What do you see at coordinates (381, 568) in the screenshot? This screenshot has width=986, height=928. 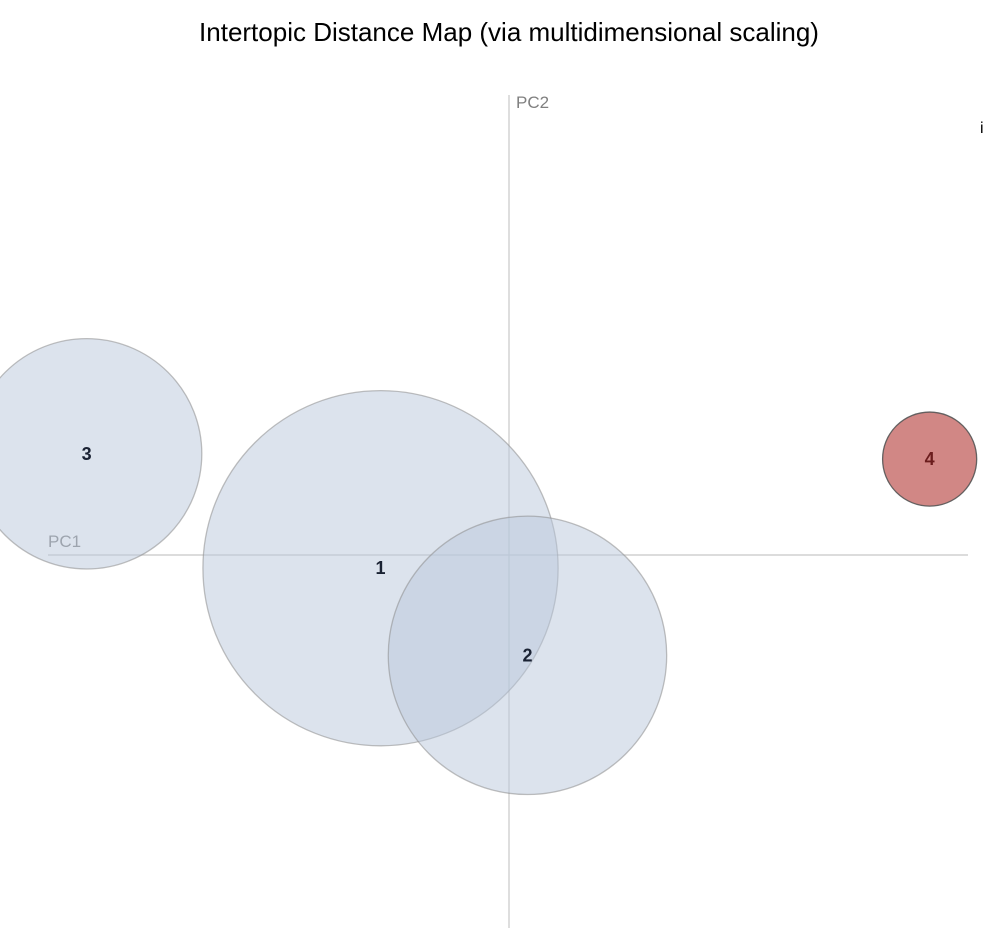 I see `topic-label-1: 1` at bounding box center [381, 568].